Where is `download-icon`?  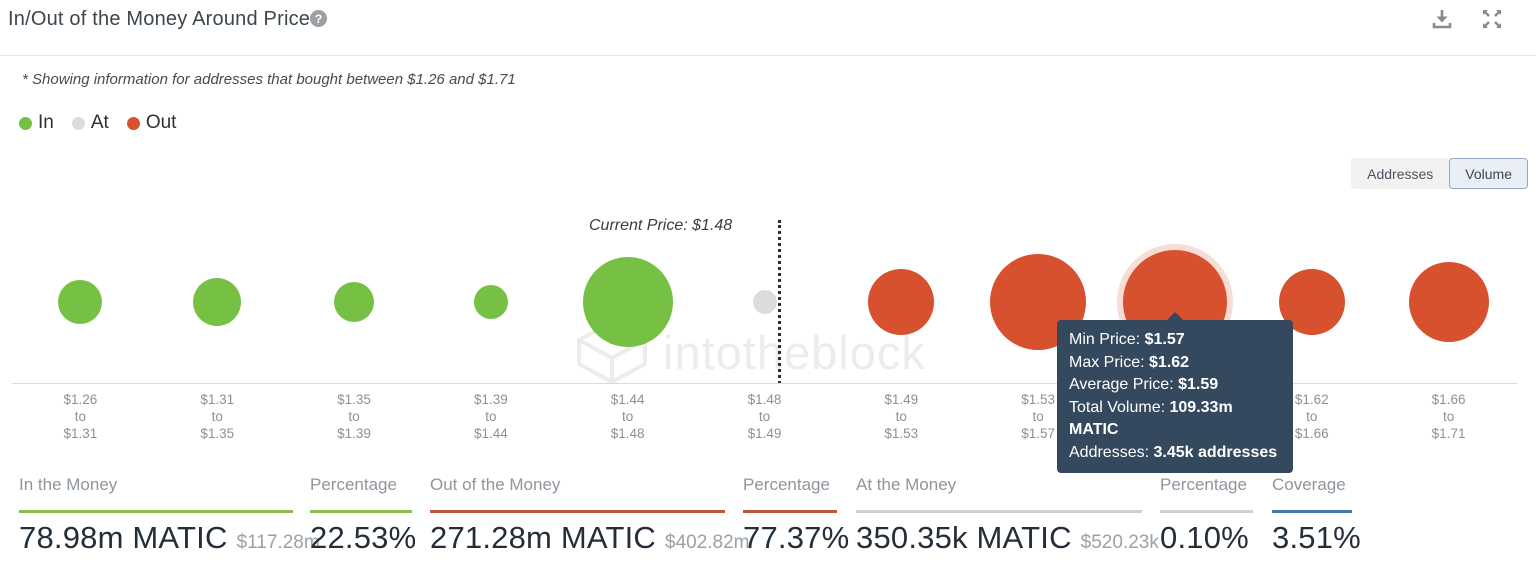 download-icon is located at coordinates (1442, 19).